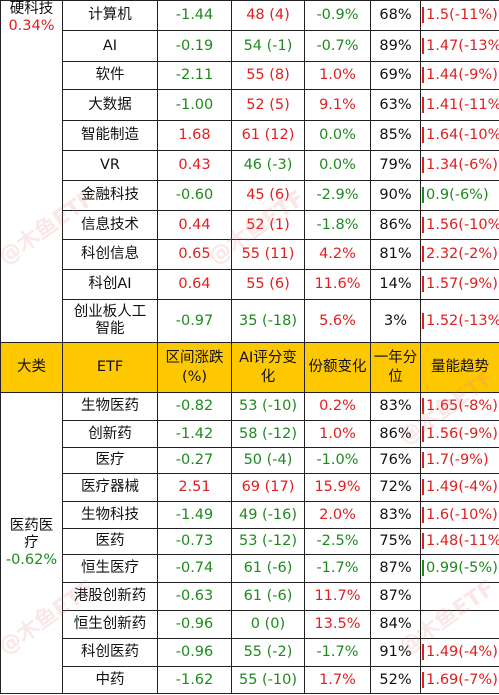  Describe the element at coordinates (438, 460) in the screenshot. I see `volume-ratio-value: 1.7` at that location.